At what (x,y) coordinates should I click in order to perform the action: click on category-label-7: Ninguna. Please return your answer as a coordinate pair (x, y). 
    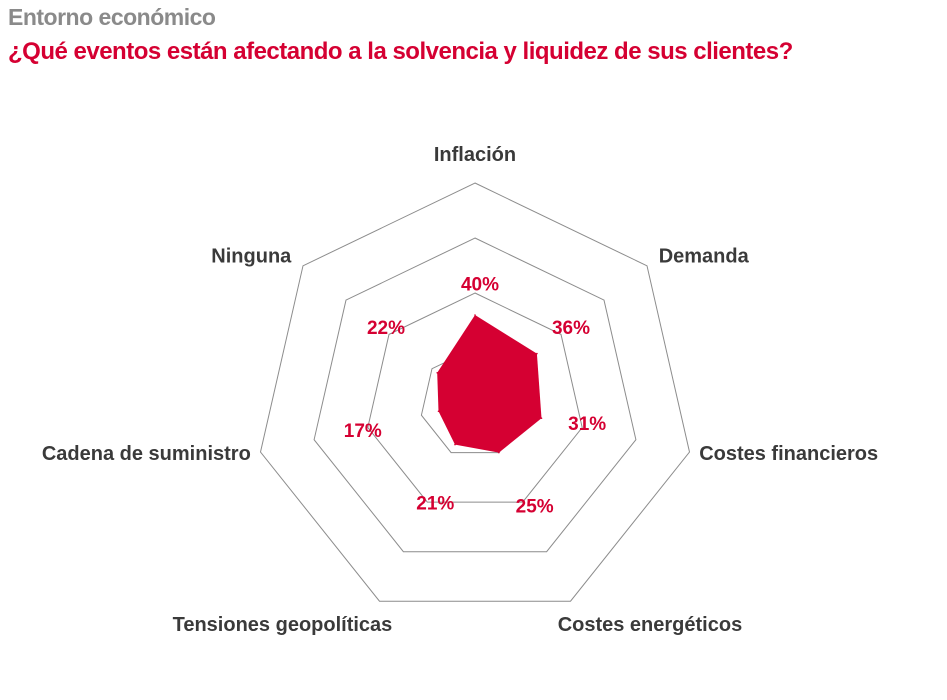
    Looking at the image, I should click on (251, 257).